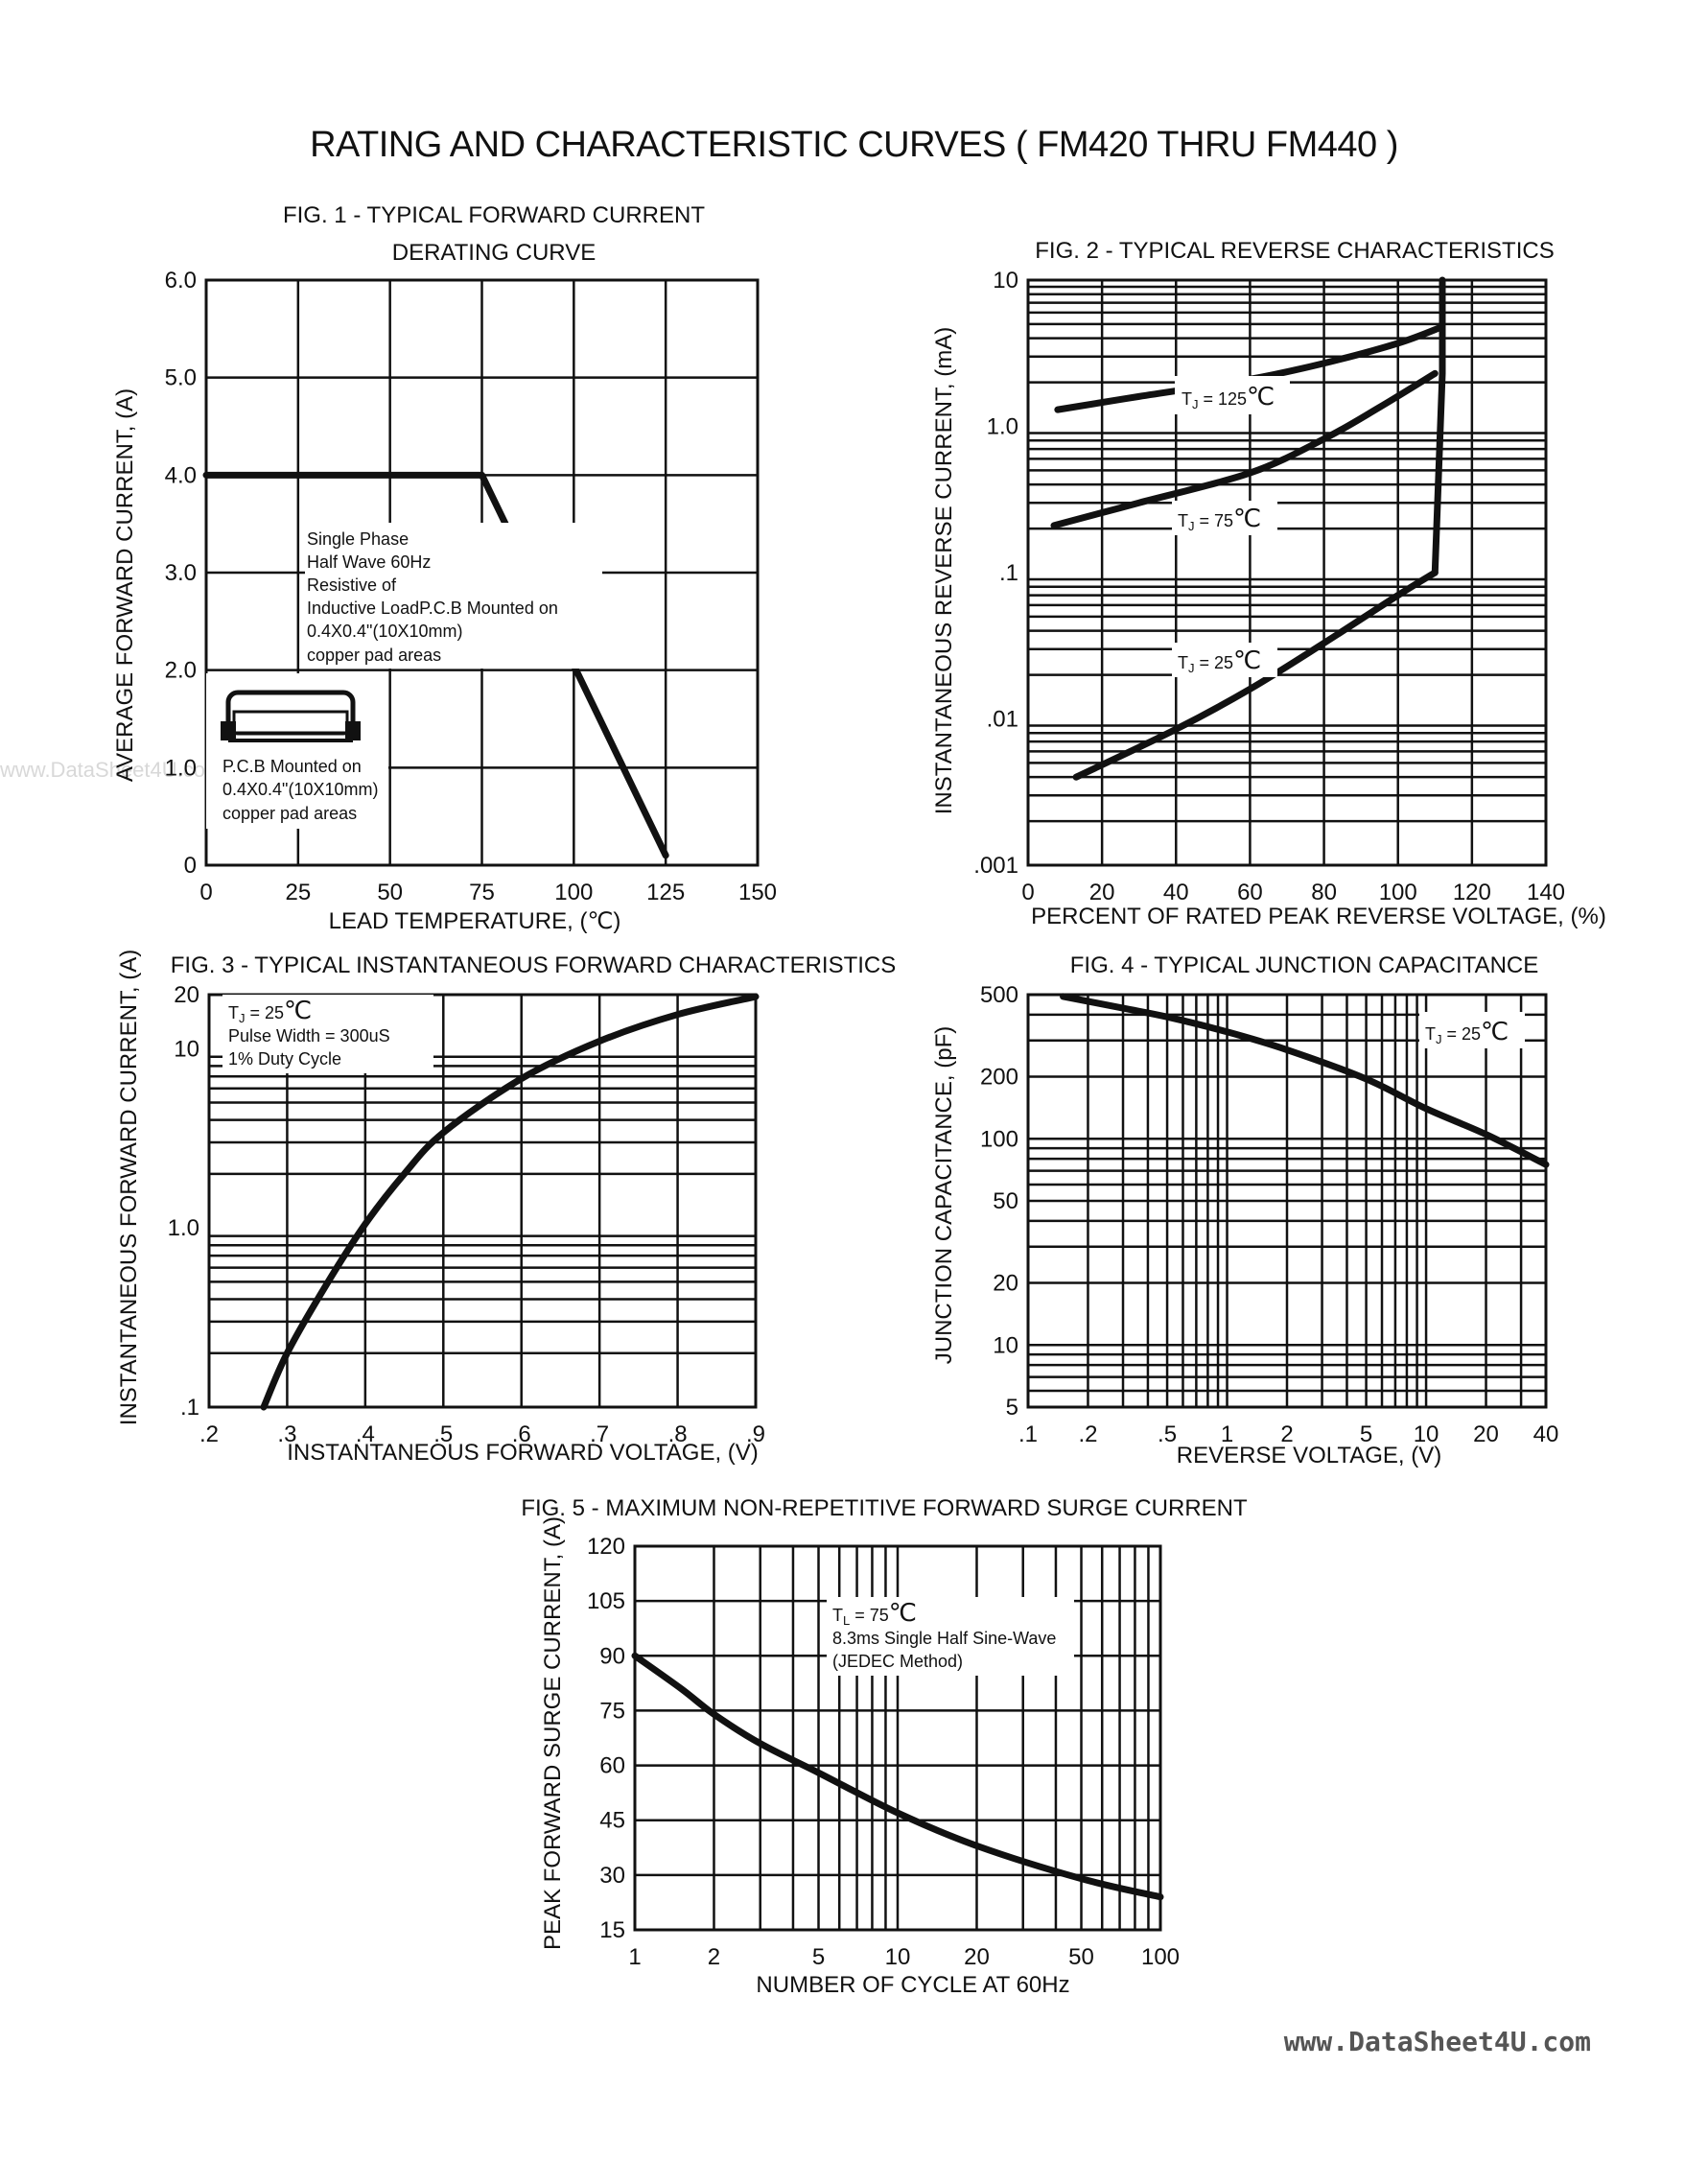 This screenshot has height=2161, width=1708. Describe the element at coordinates (612, 1821) in the screenshot. I see `fig5-ytick-label: 45` at that location.